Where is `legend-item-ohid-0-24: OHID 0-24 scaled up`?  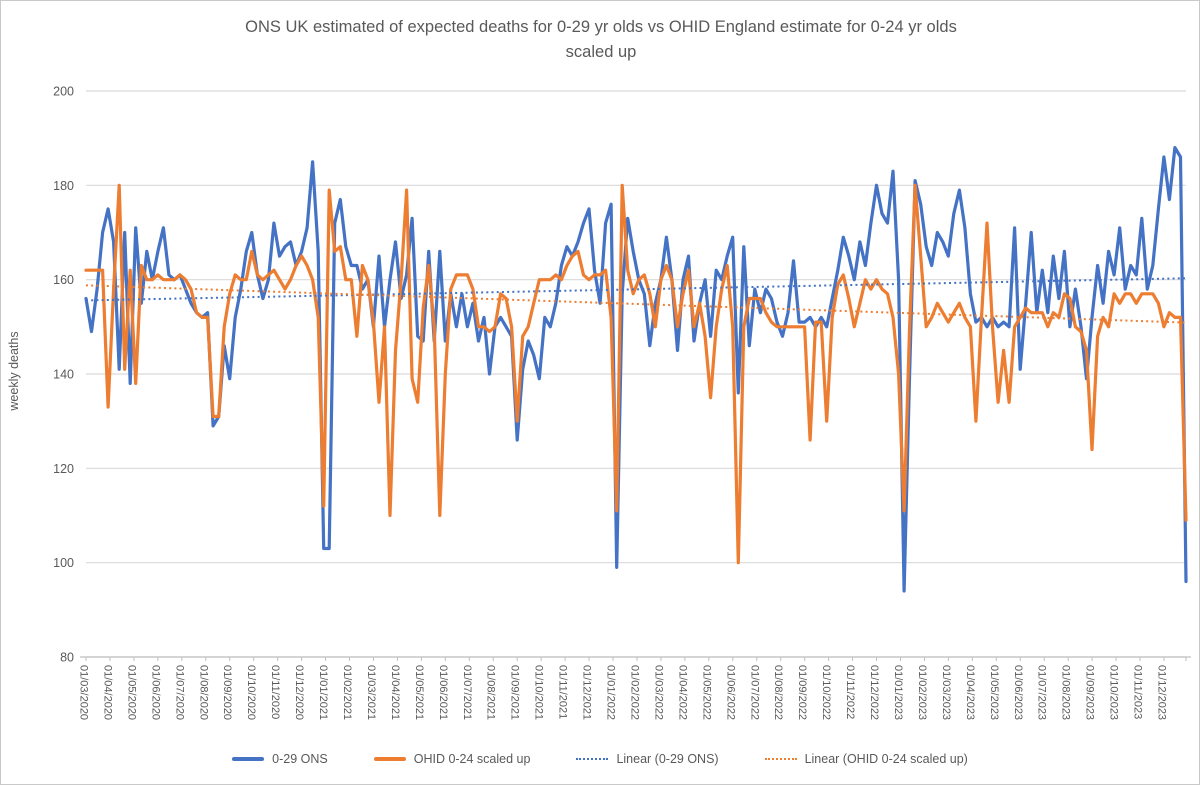
legend-item-ohid-0-24: OHID 0-24 scaled up is located at coordinates (452, 759).